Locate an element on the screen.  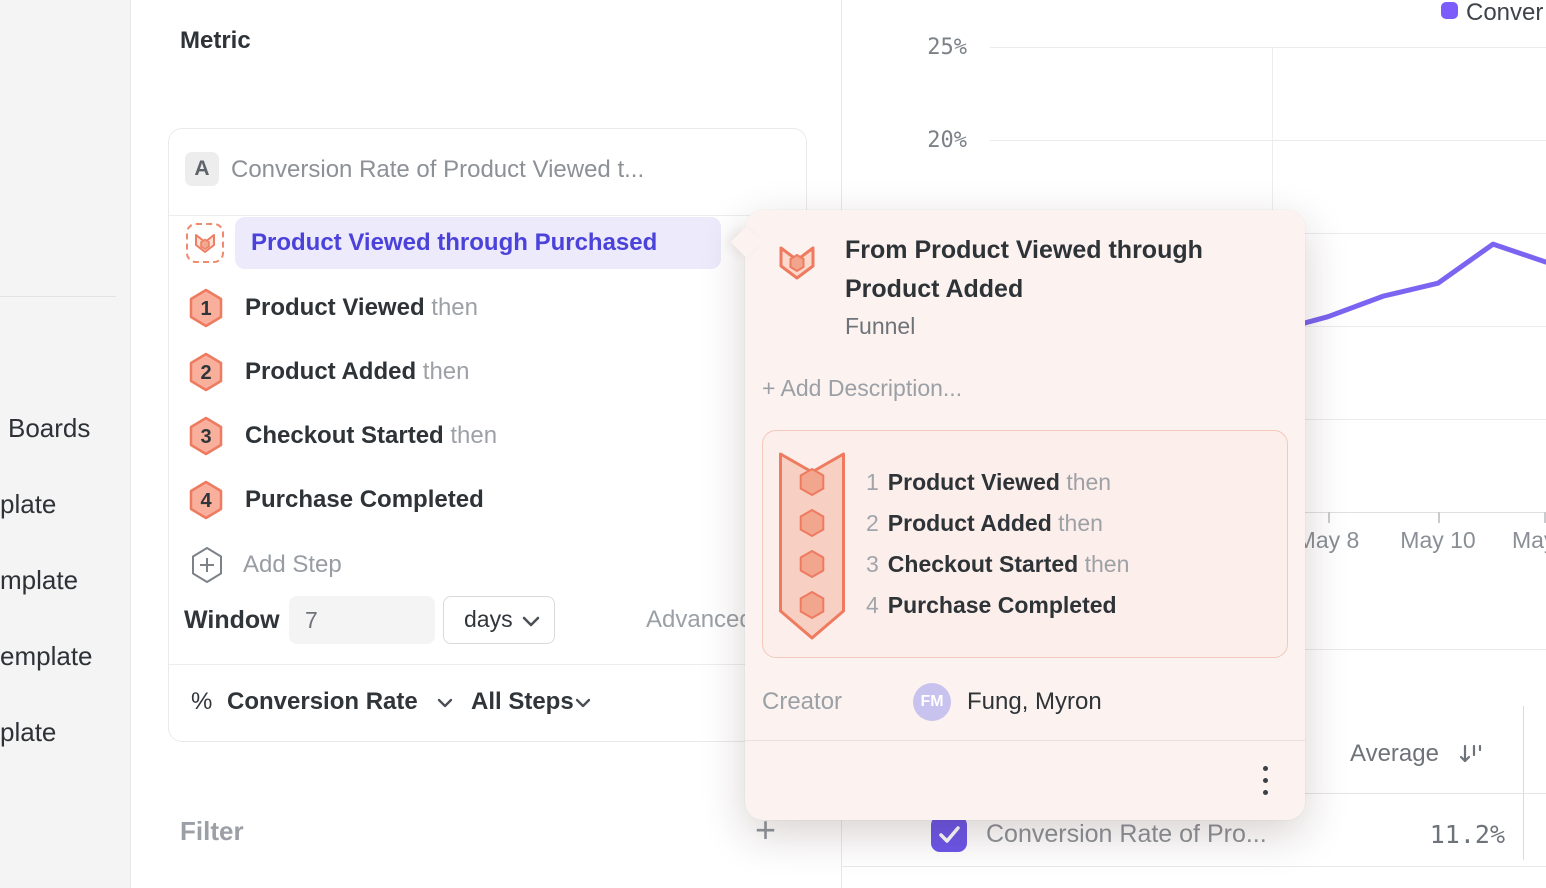
step-3-hexagon-icon: 3 is located at coordinates (206, 436).